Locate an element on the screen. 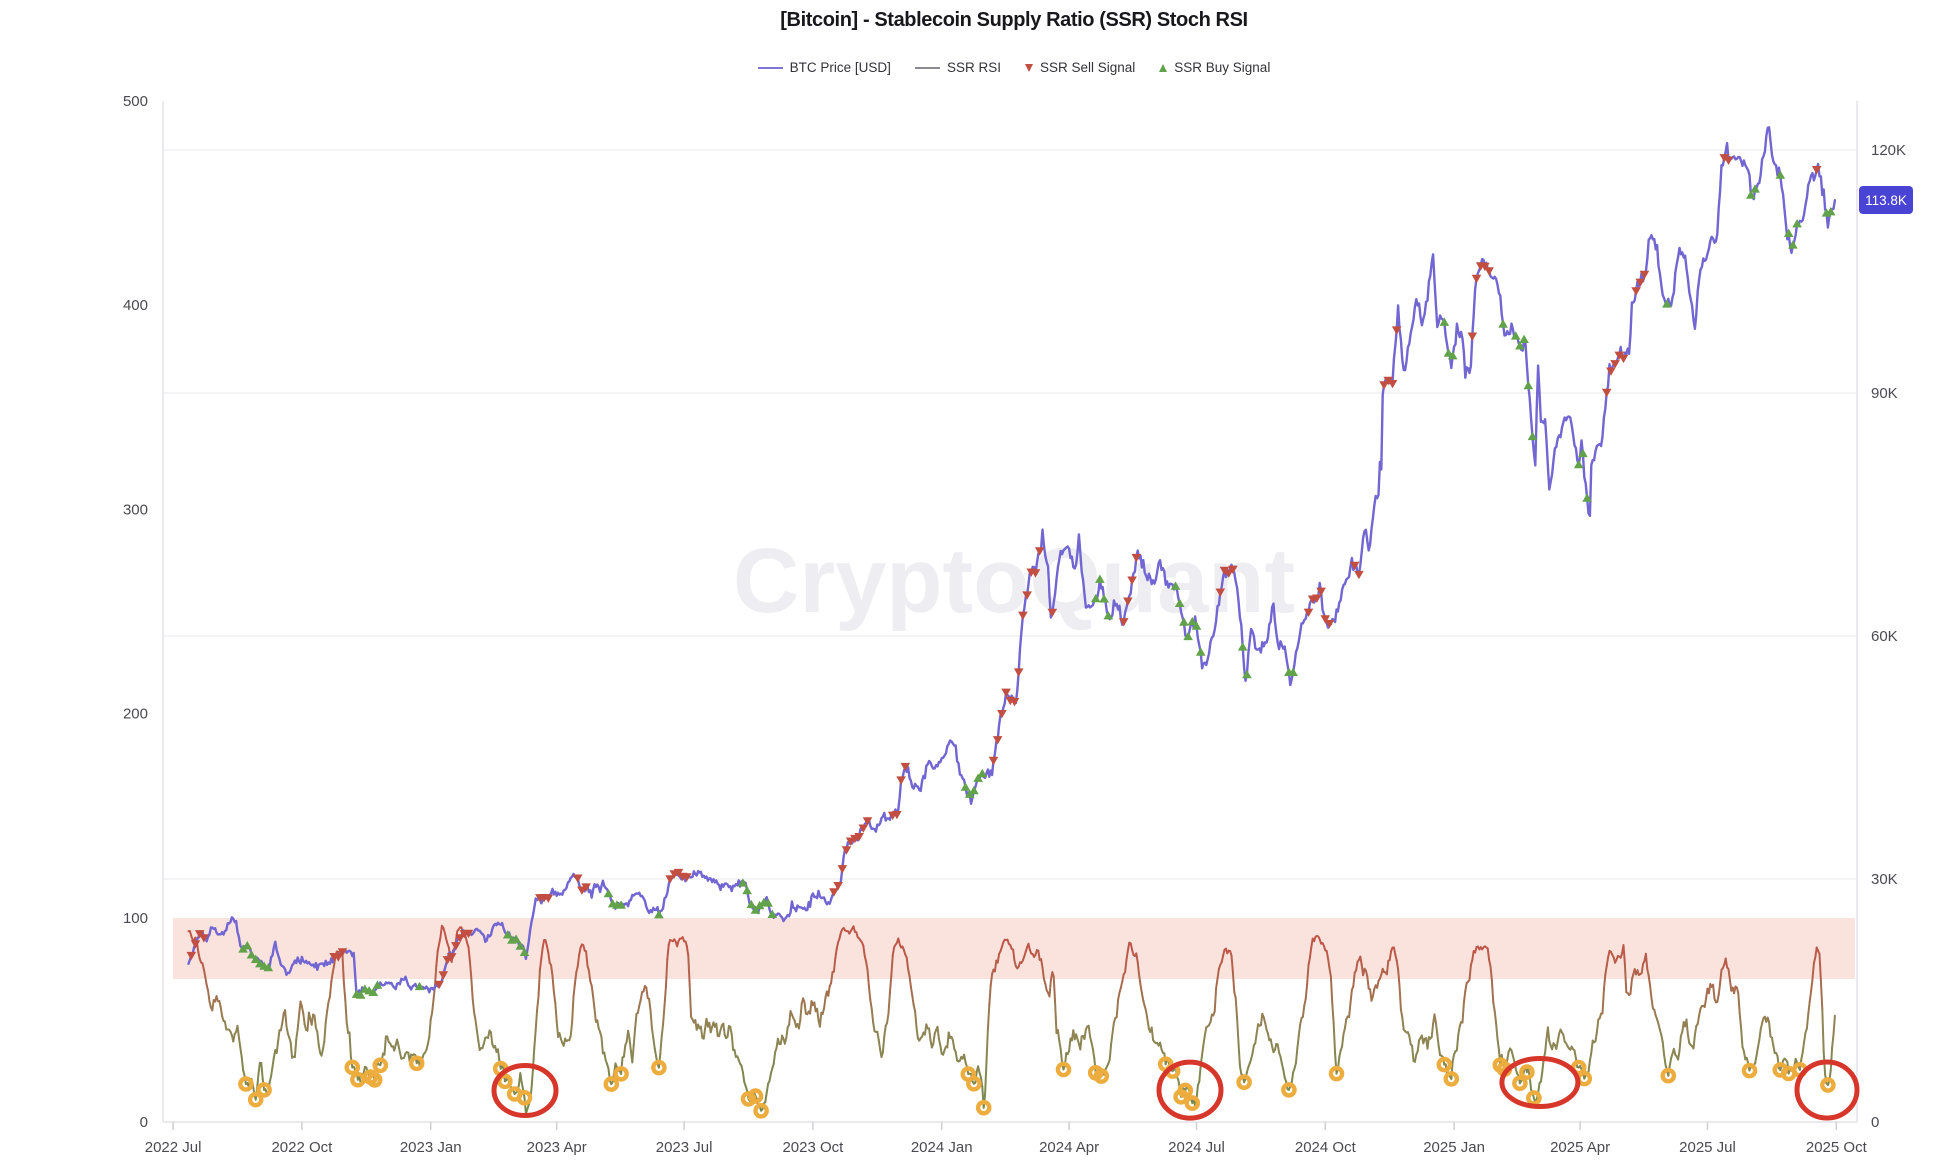 The width and height of the screenshot is (1940, 1162). svg-text: 113.8K is located at coordinates (1886, 200).